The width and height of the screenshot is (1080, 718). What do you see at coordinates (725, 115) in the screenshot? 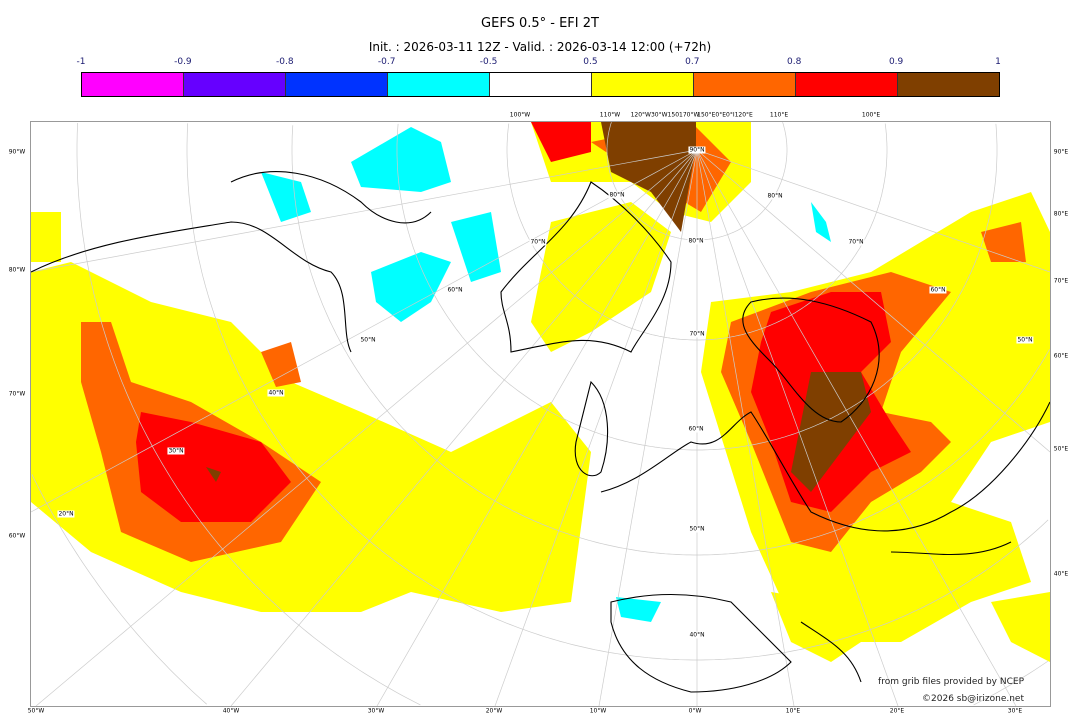
I see `axis-label-top: 150°E0°E0°I120°E` at bounding box center [725, 115].